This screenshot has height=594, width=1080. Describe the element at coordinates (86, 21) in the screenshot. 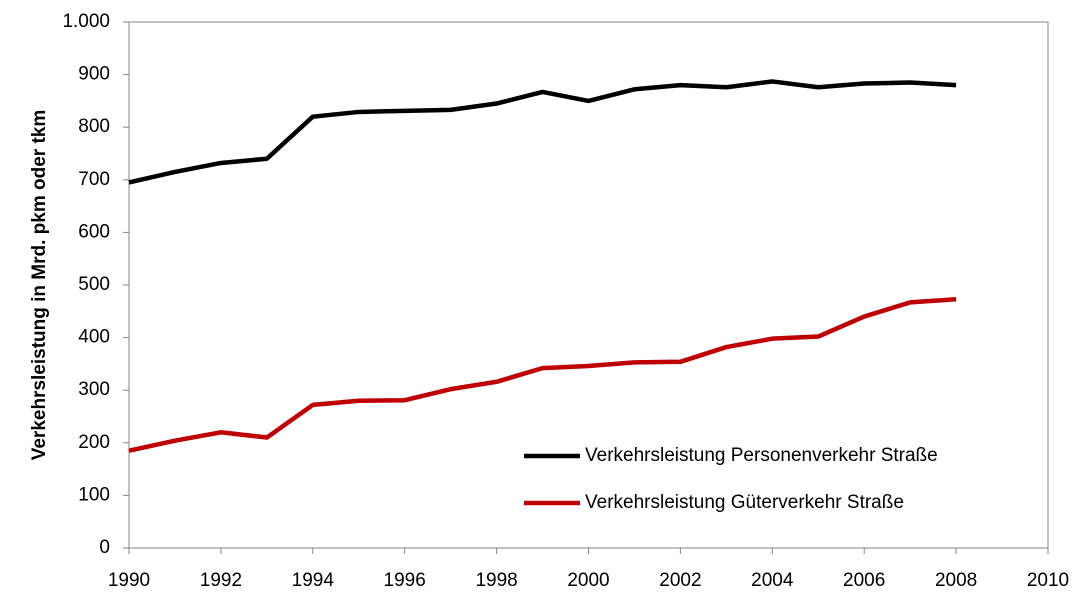

I see `y-tick-label: 1.000` at that location.